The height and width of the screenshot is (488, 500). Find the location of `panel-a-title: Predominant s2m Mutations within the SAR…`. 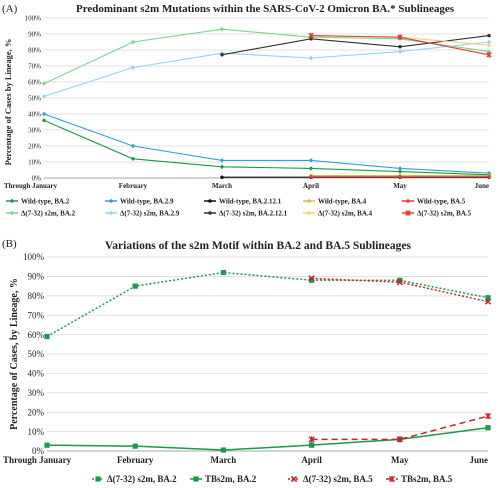

panel-a-title: Predominant s2m Mutations within the SAR… is located at coordinates (265, 9).